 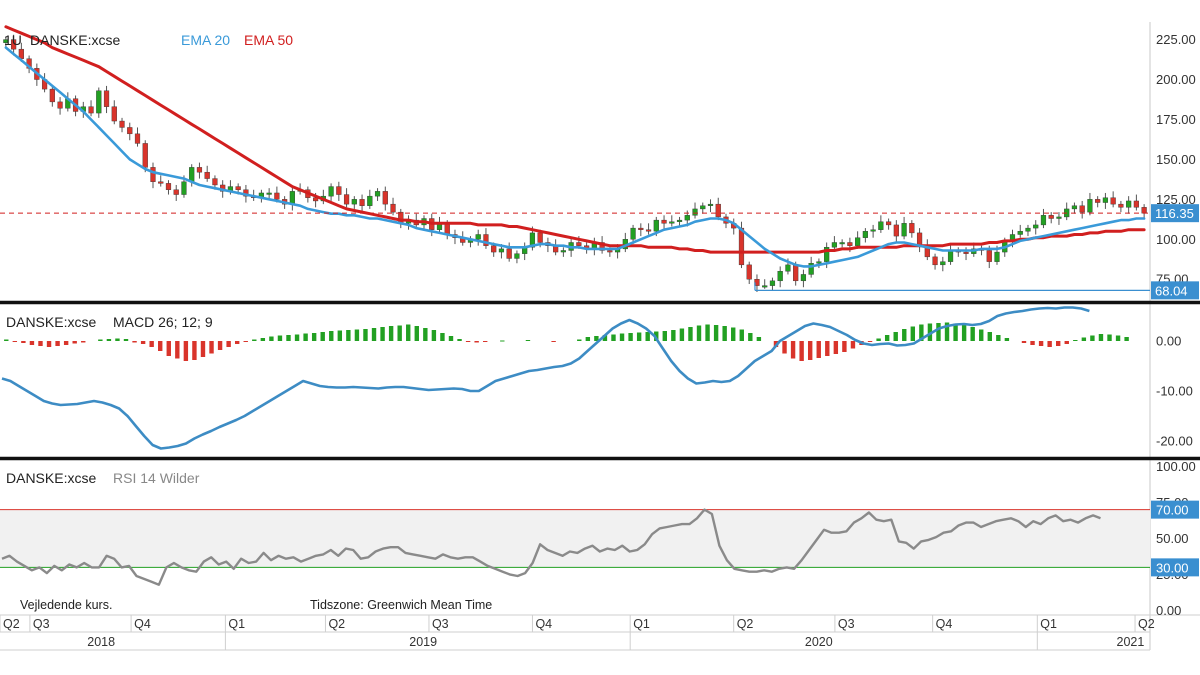 What do you see at coordinates (566, 341) in the screenshot?
I see `macd-histogram` at bounding box center [566, 341].